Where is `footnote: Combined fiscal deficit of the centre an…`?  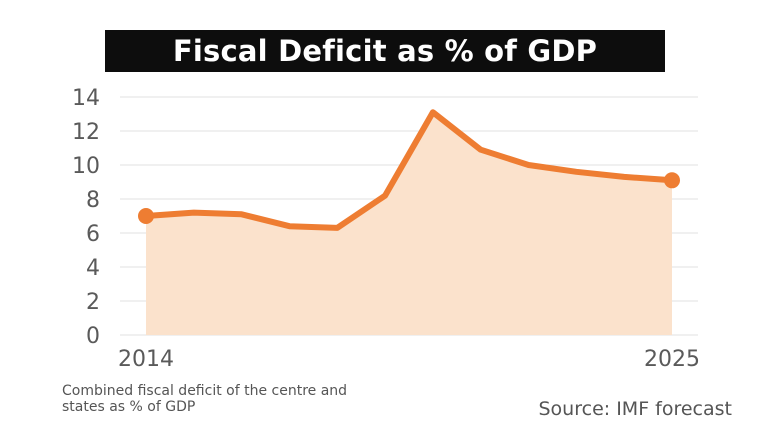
footnote: Combined fiscal deficit of the centre an… is located at coordinates (205, 399).